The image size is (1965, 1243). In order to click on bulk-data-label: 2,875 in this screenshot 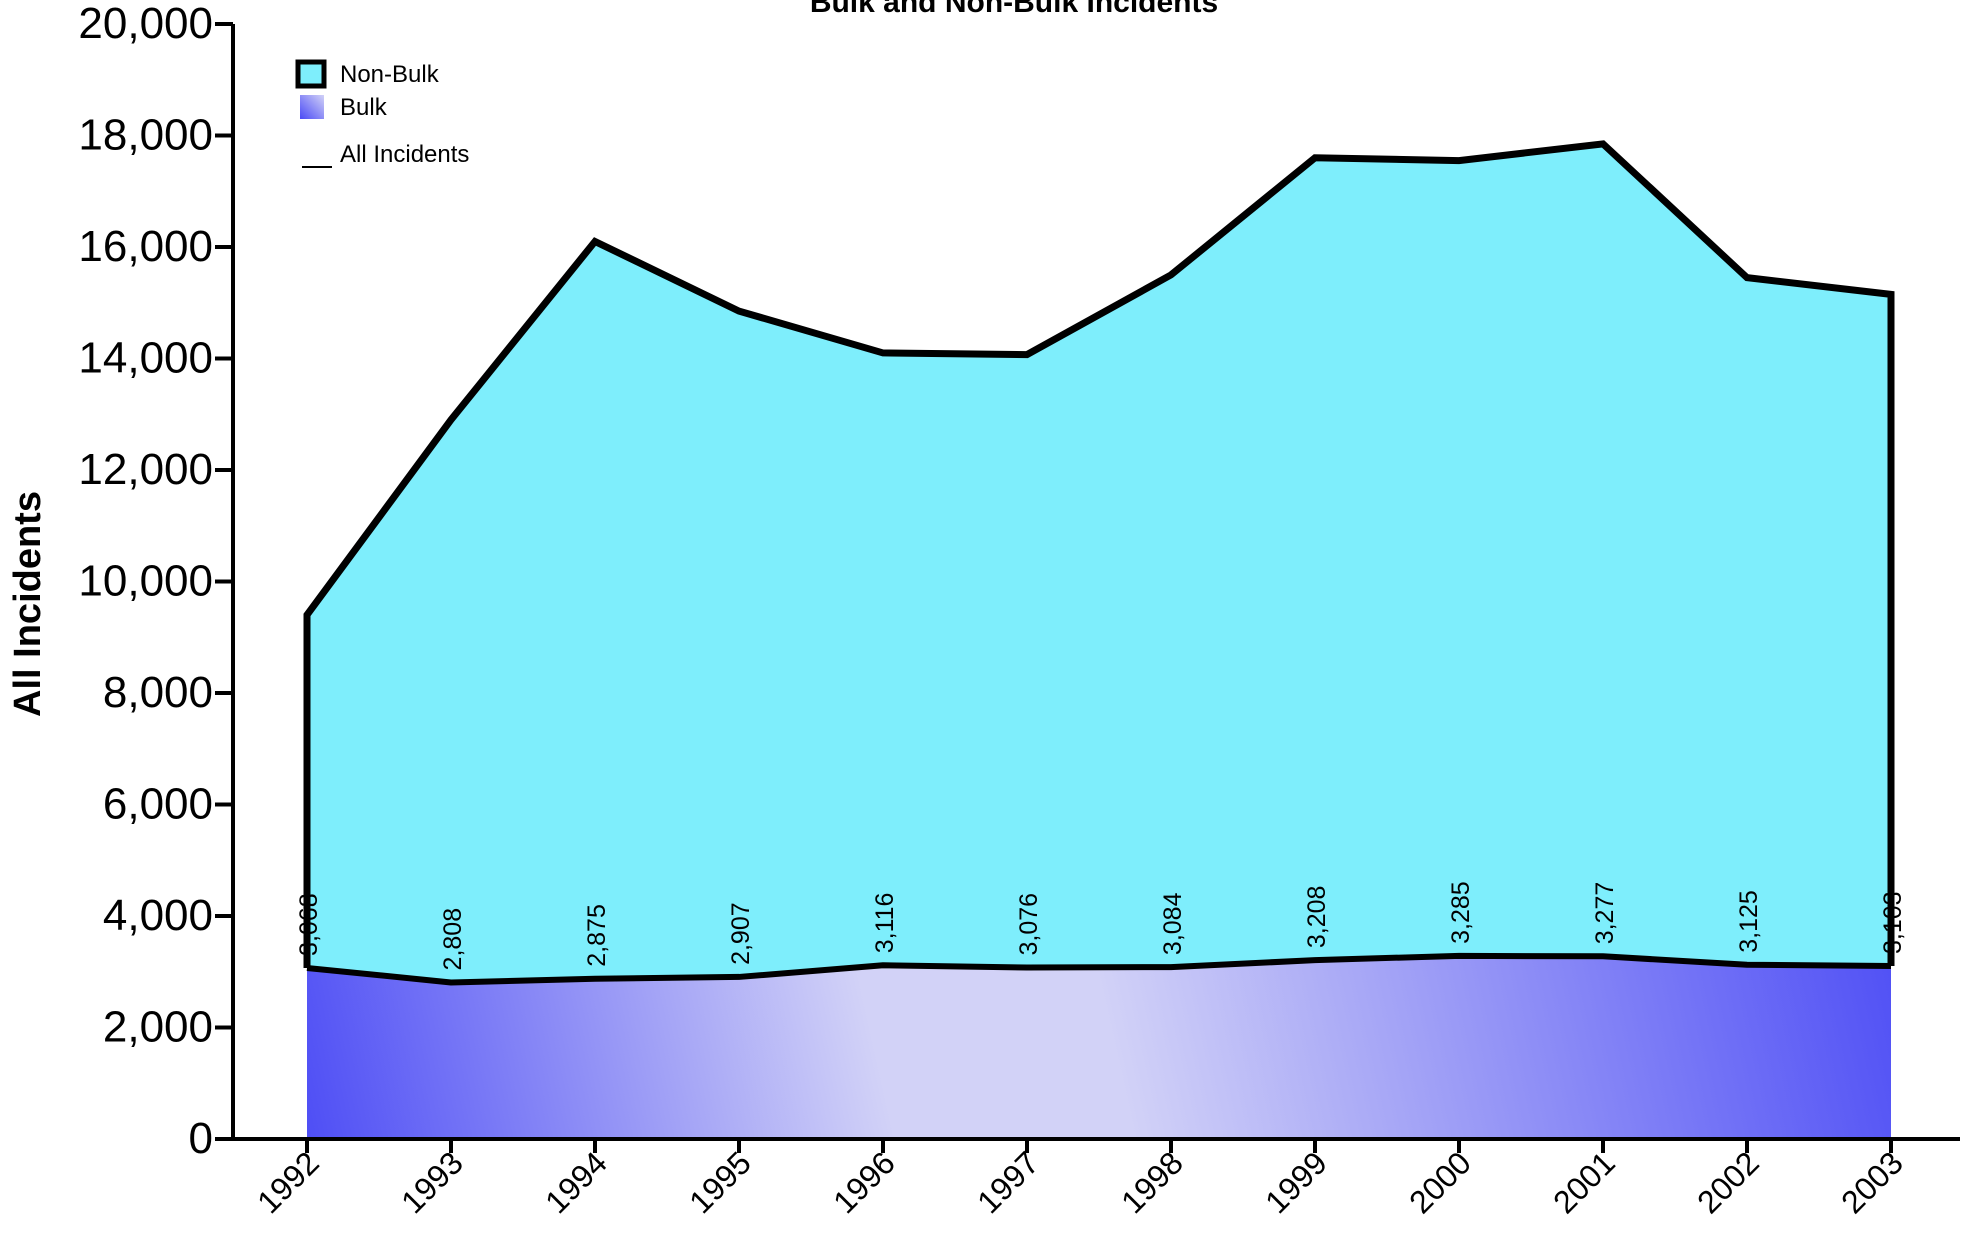, I will do `click(597, 935)`.